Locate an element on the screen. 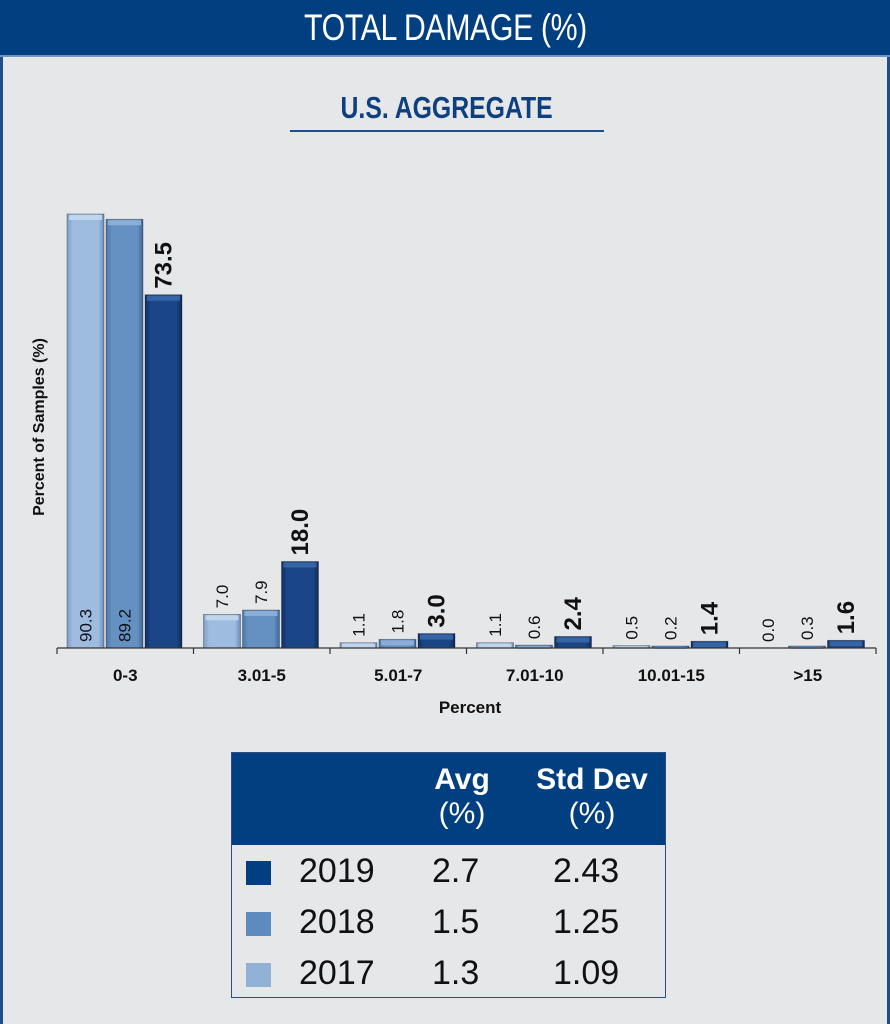 The height and width of the screenshot is (1024, 890). header-std: Std Dev (%) is located at coordinates (592, 797).